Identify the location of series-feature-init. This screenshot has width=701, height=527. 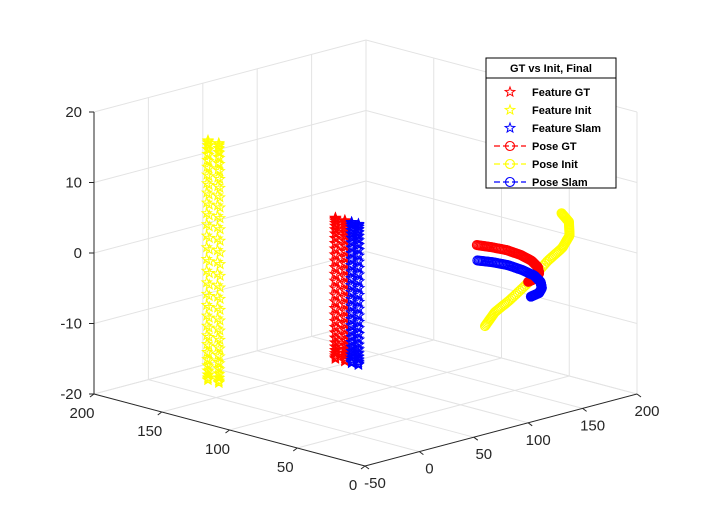
(213, 261).